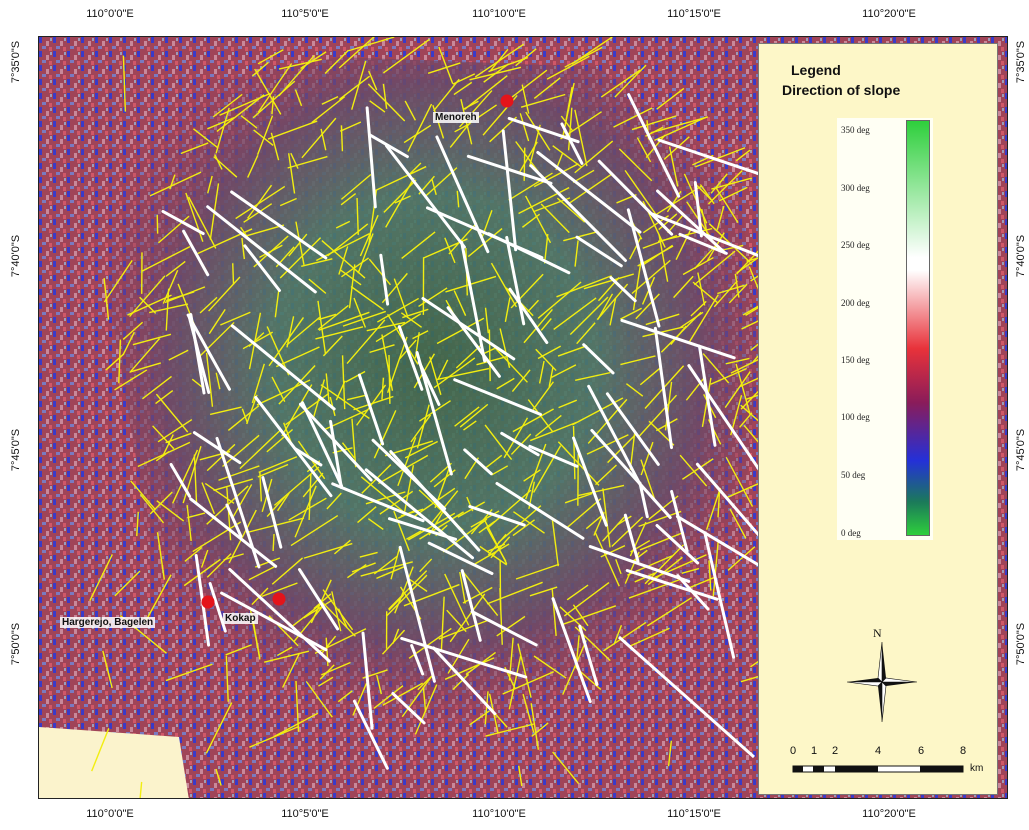 Image resolution: width=1029 pixels, height=830 pixels. What do you see at coordinates (110, 814) in the screenshot?
I see `bottom-tick-0: 110°0'0"E` at bounding box center [110, 814].